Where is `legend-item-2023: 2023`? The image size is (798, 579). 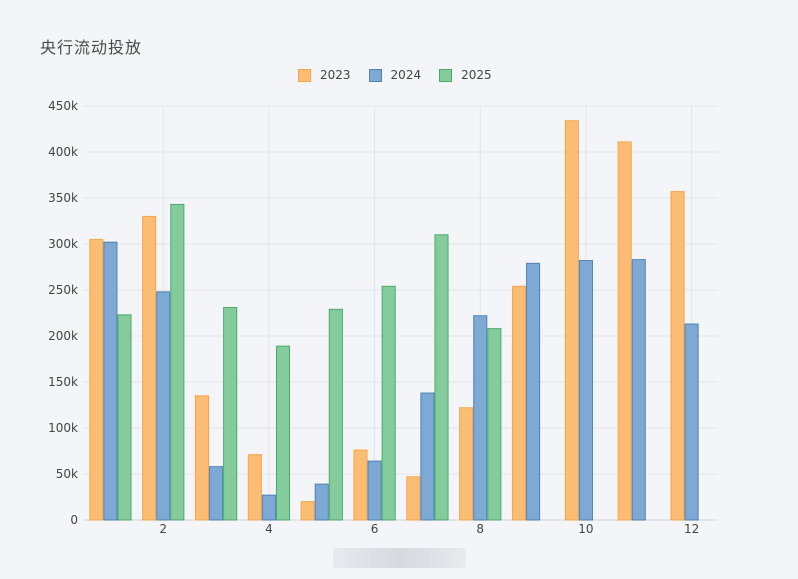 legend-item-2023: 2023 is located at coordinates (324, 75).